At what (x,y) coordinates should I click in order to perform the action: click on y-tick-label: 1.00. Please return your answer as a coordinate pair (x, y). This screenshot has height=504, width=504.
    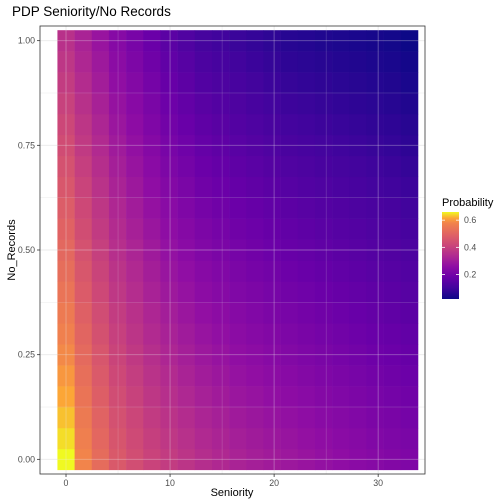
    Looking at the image, I should click on (26, 41).